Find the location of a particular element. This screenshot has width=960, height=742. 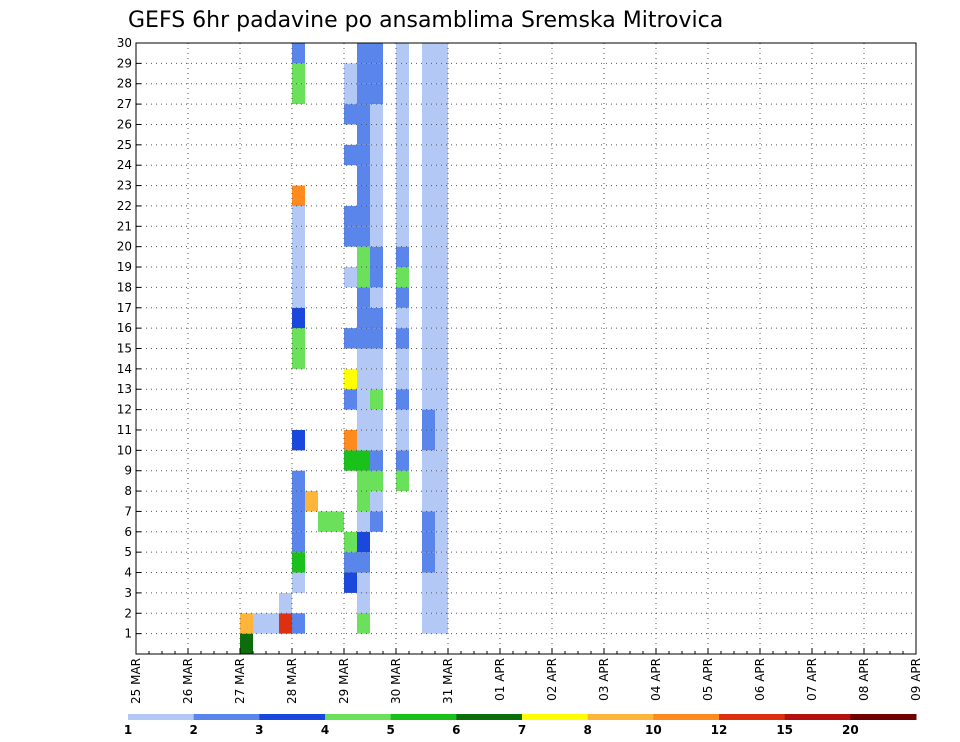

x-tick-label: 08 APR is located at coordinates (864, 679).